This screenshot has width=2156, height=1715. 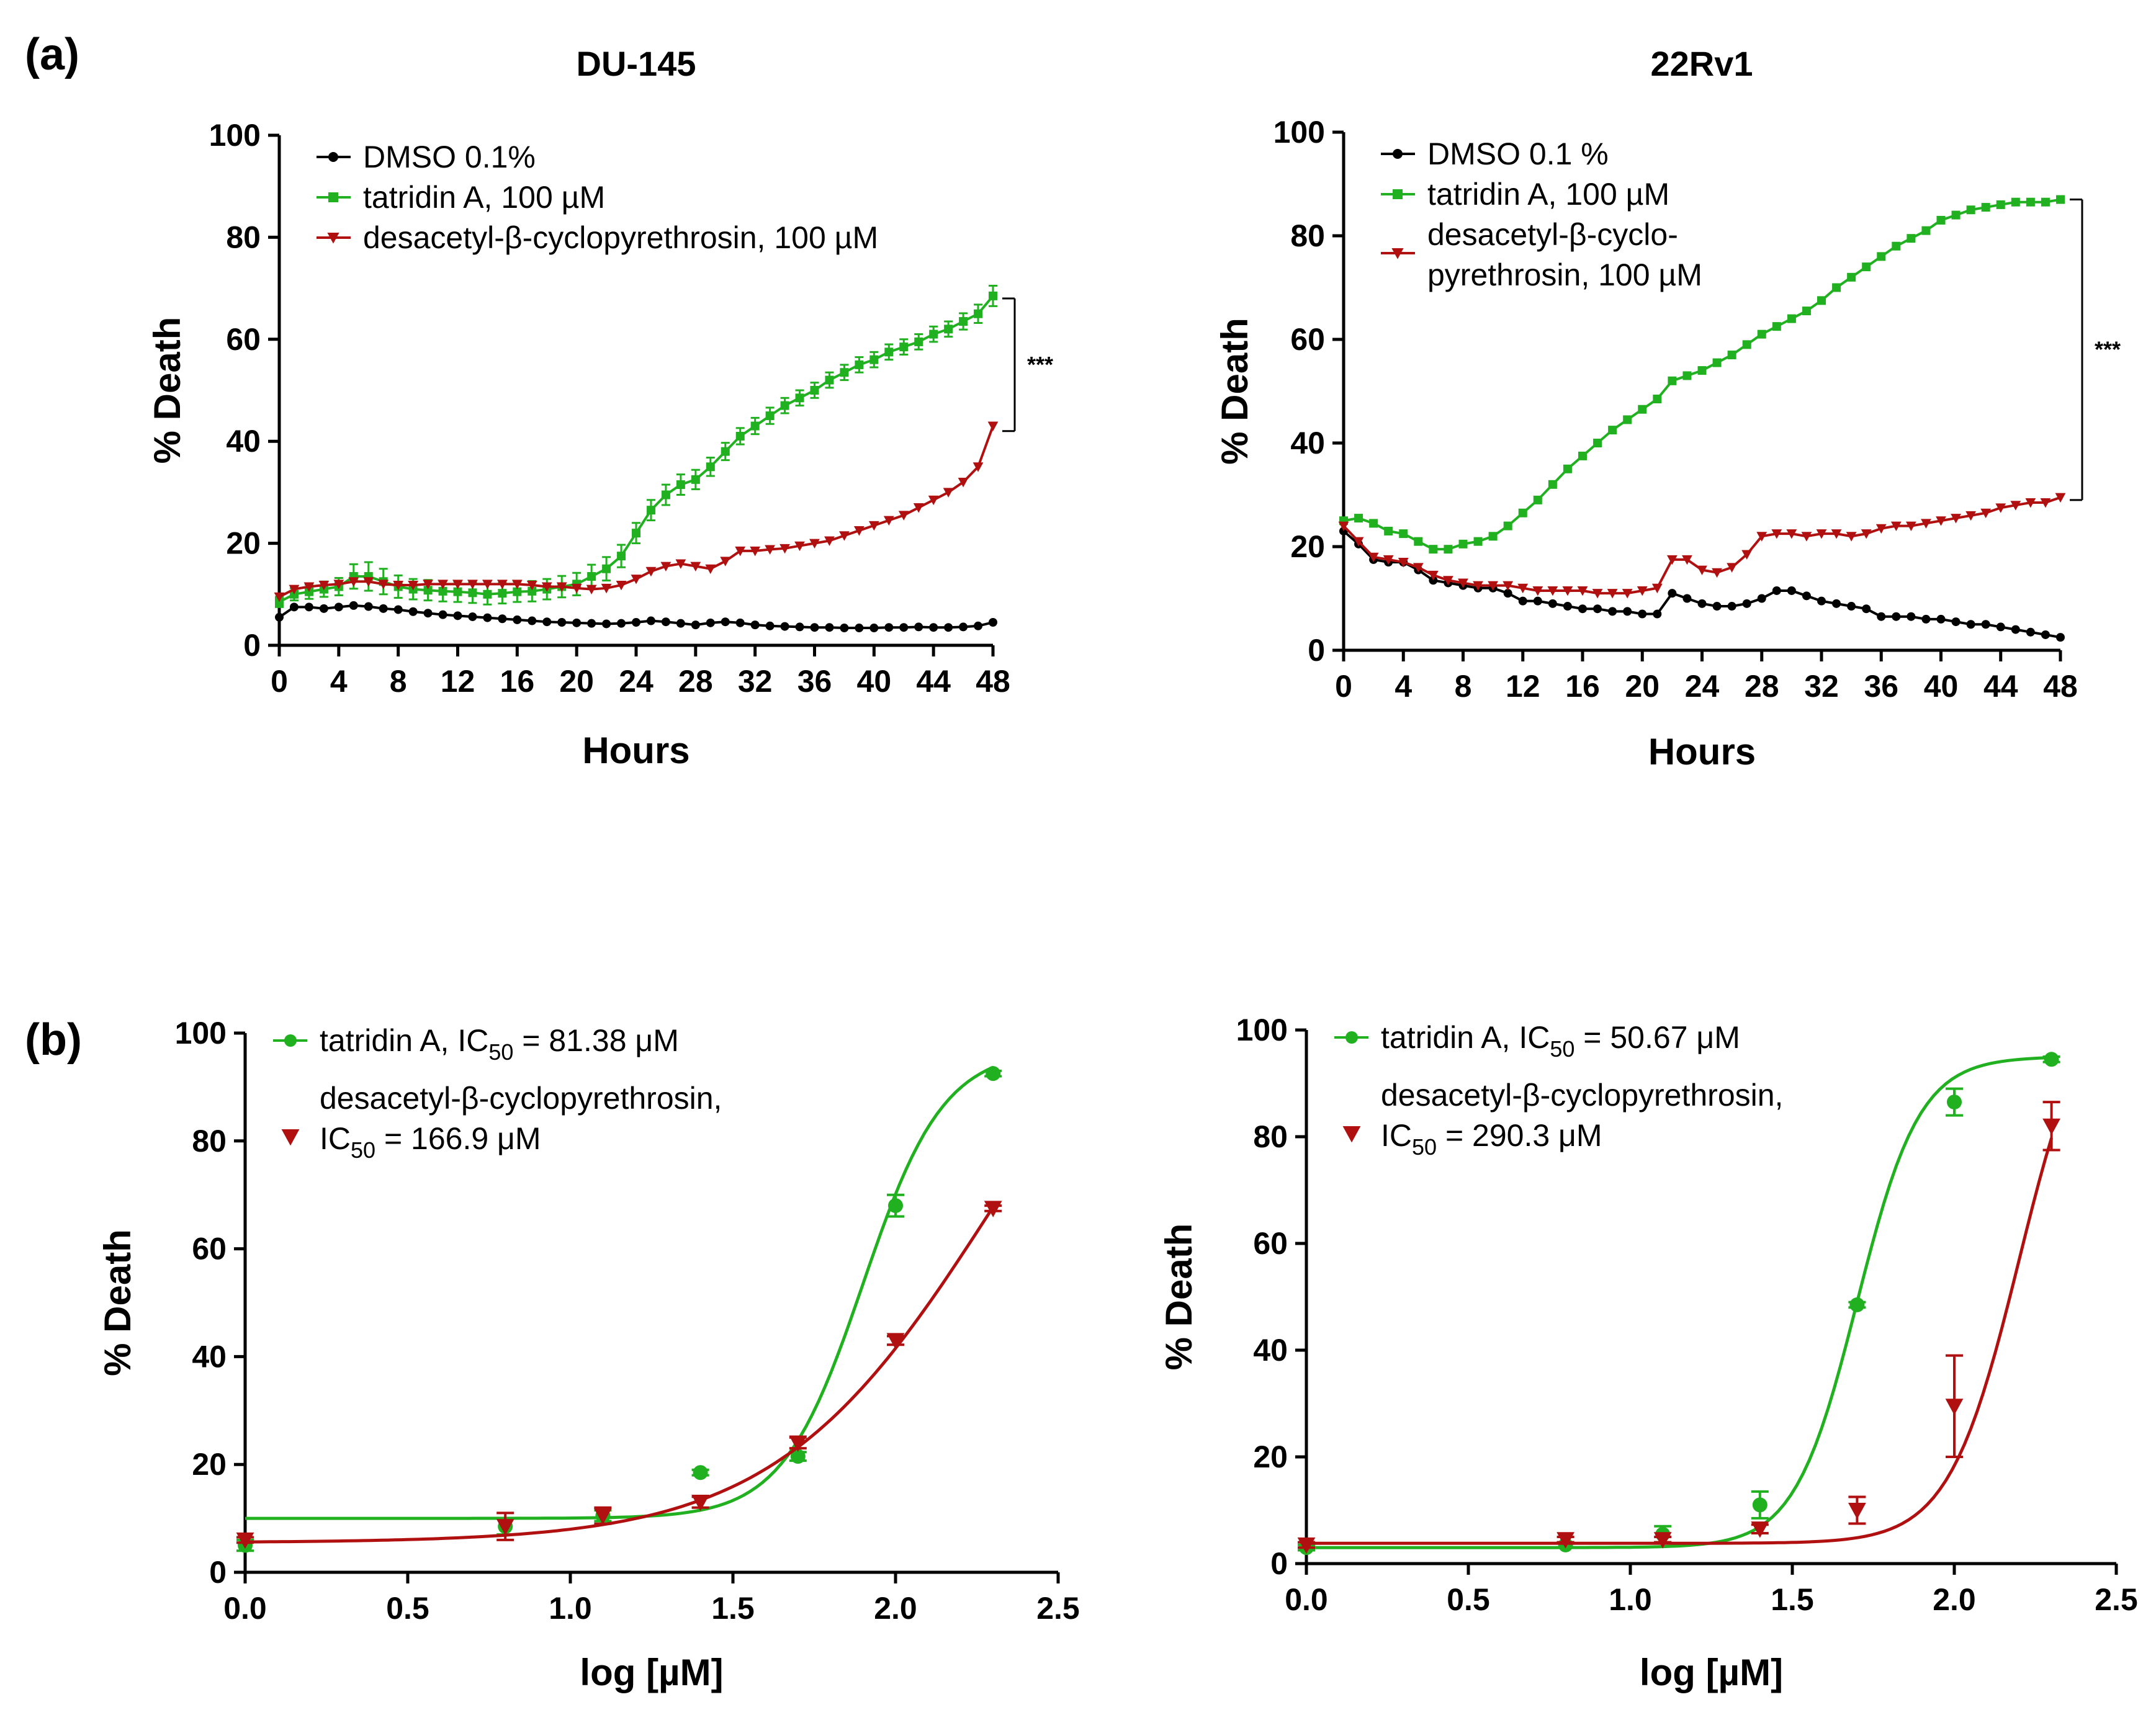 What do you see at coordinates (1642, 686) in the screenshot?
I see `x-tick-label: 20` at bounding box center [1642, 686].